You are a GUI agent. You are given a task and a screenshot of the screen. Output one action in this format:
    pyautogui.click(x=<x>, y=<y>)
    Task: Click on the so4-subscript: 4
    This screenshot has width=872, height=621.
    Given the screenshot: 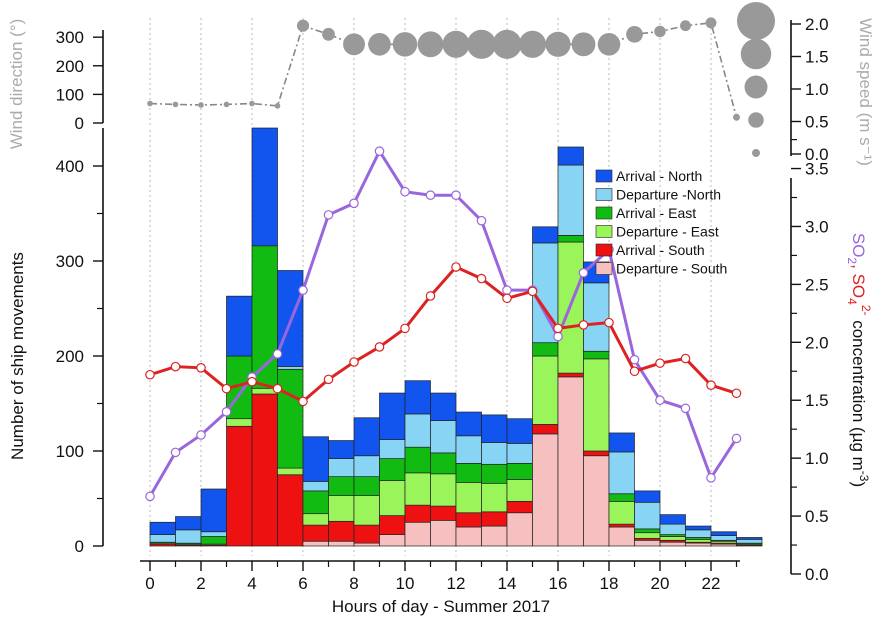 What is the action you would take?
    pyautogui.click(x=852, y=301)
    